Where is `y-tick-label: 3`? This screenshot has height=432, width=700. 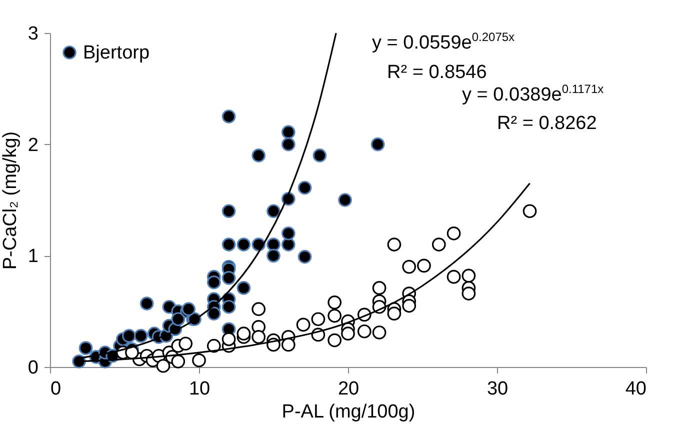 y-tick-label: 3 is located at coordinates (33, 34).